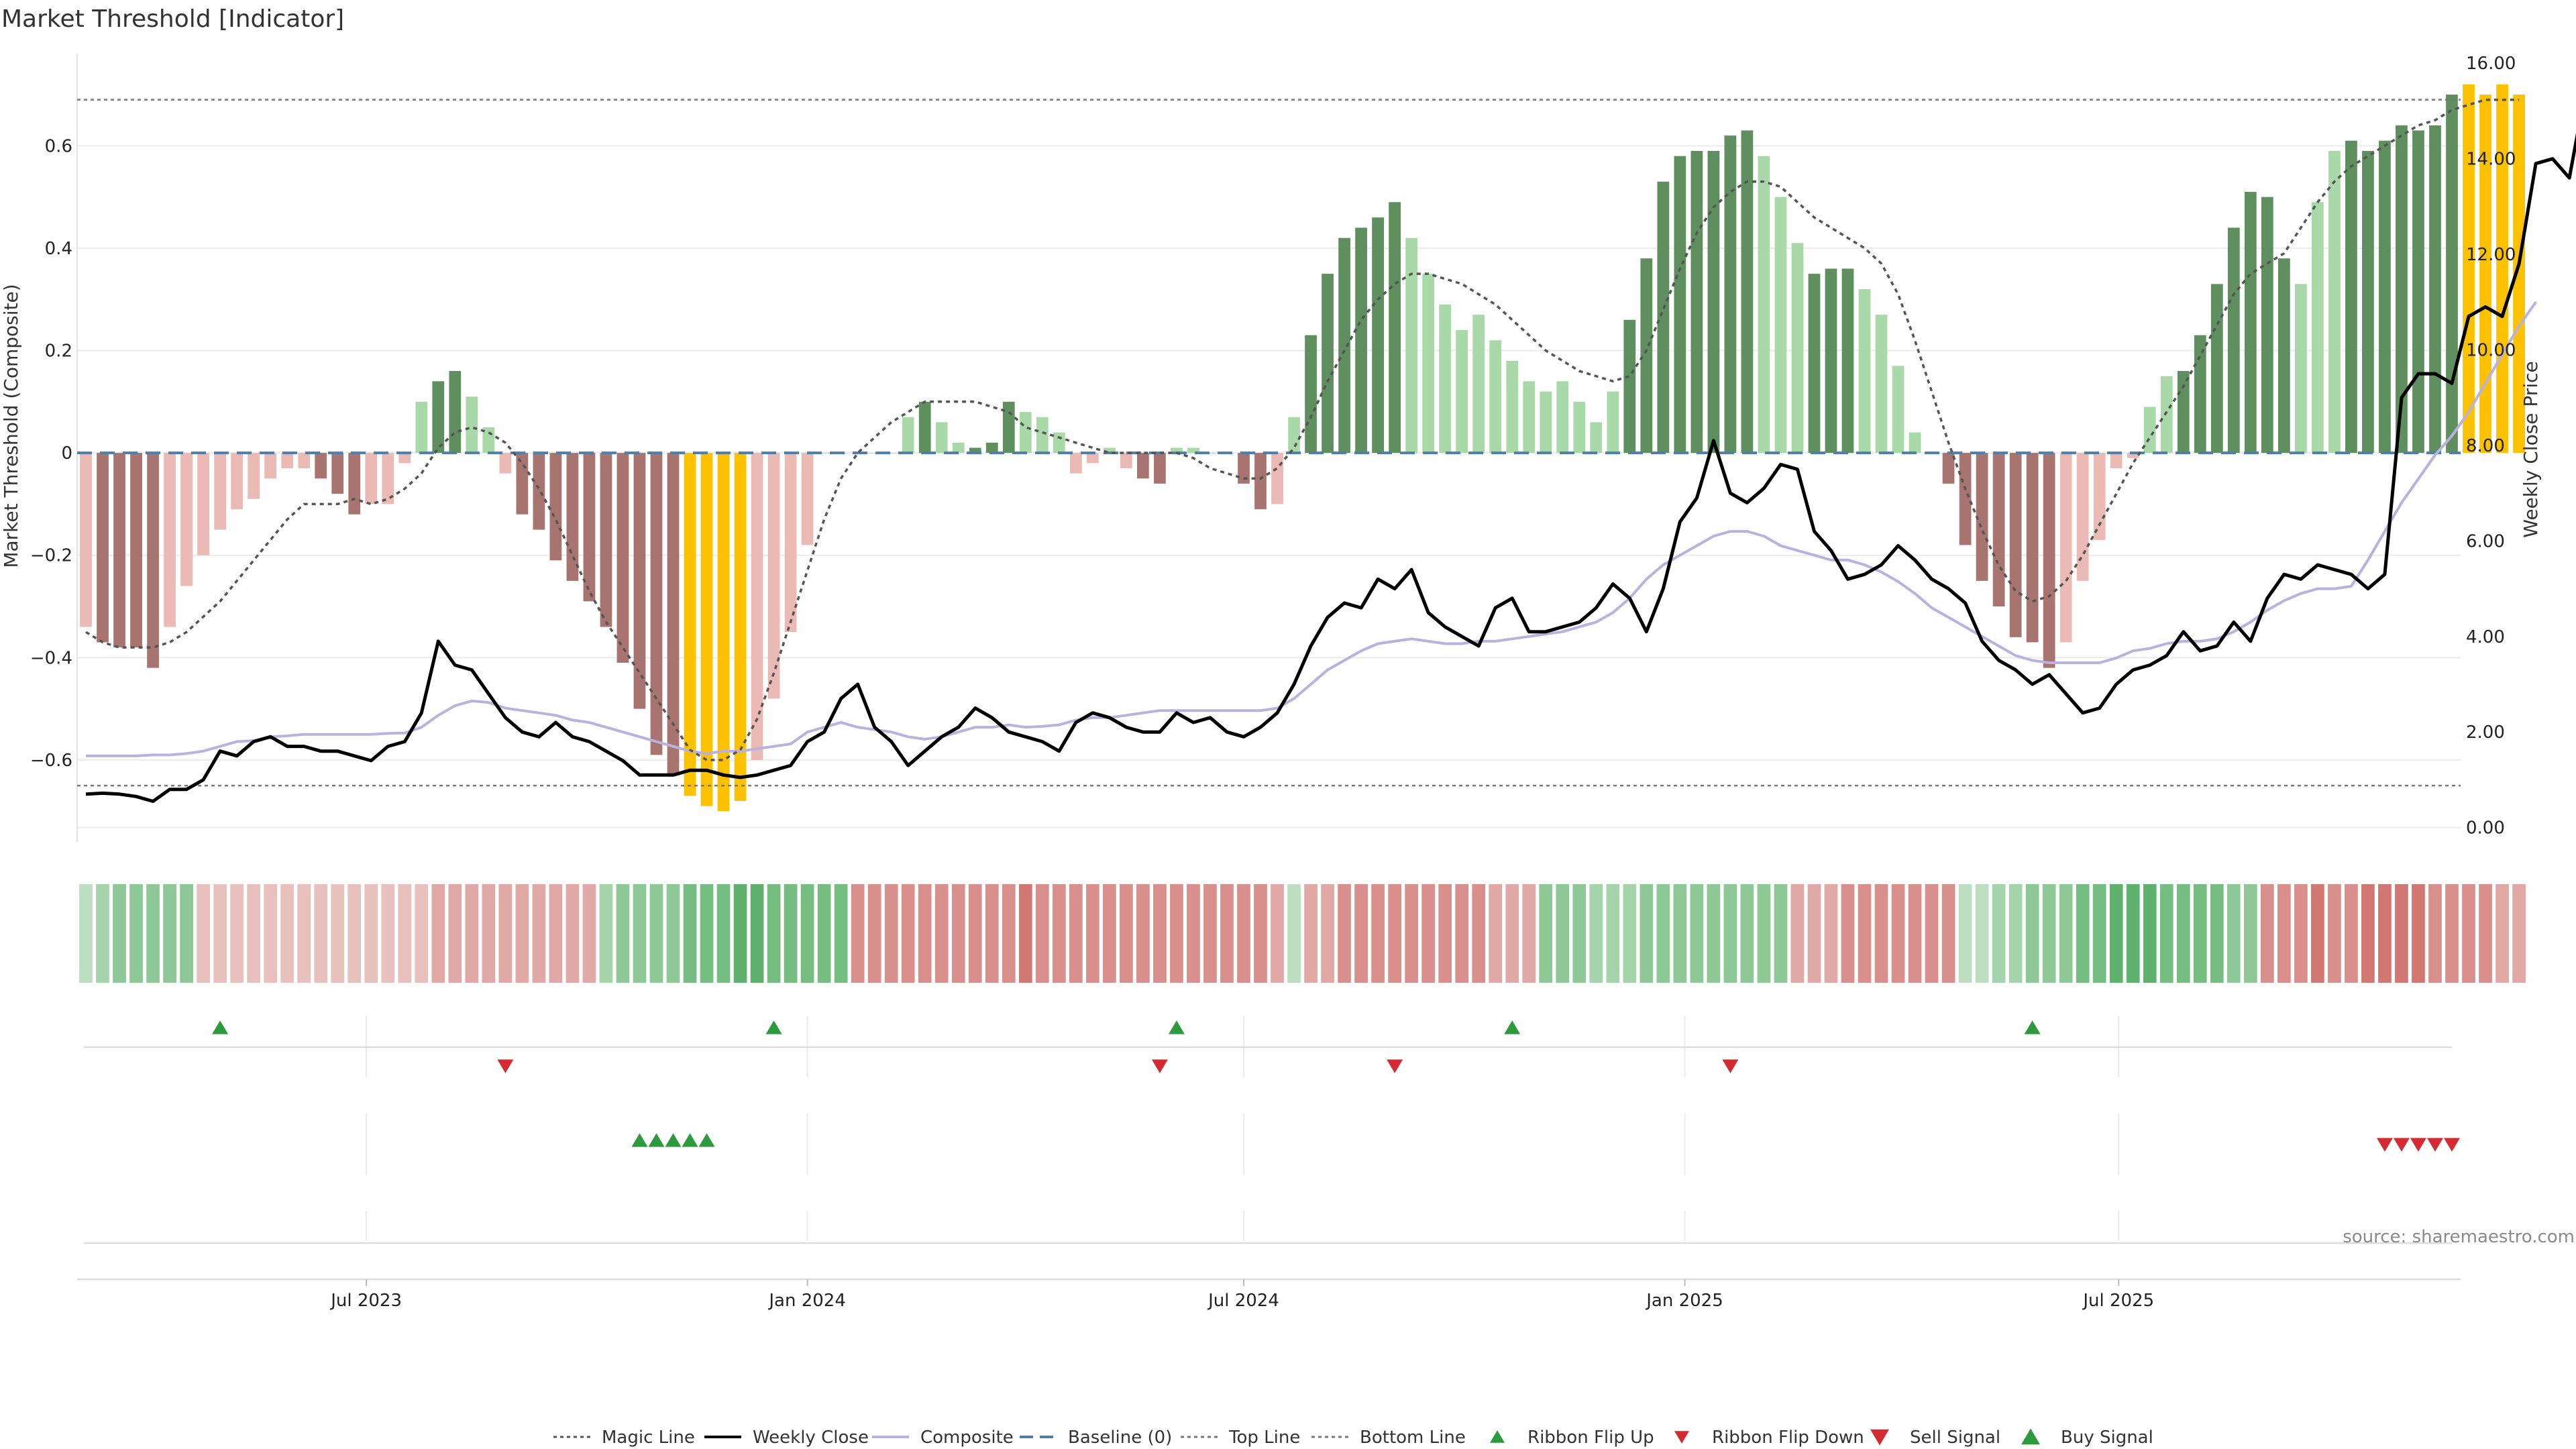  I want to click on legend-label: Ribbon Flip Up, so click(1590, 1438).